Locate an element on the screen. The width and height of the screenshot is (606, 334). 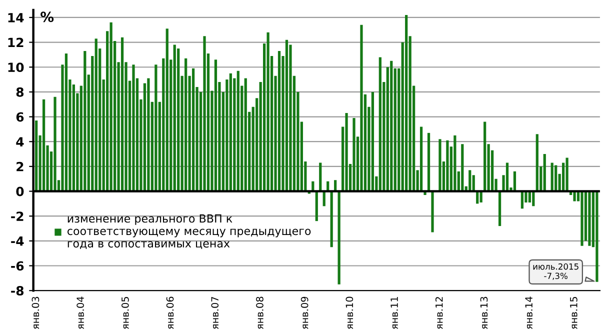
y-tick-label: 14 is located at coordinates (16, 17).